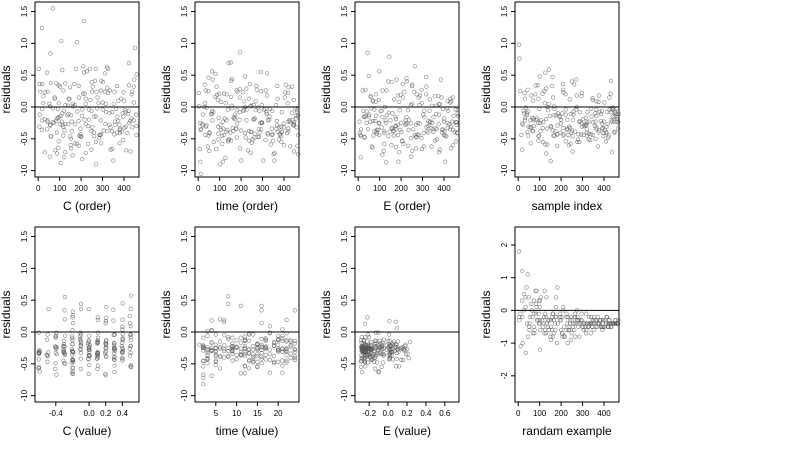 The height and width of the screenshot is (455, 800). What do you see at coordinates (278, 413) in the screenshot?
I see `x-tick-label: 20` at bounding box center [278, 413].